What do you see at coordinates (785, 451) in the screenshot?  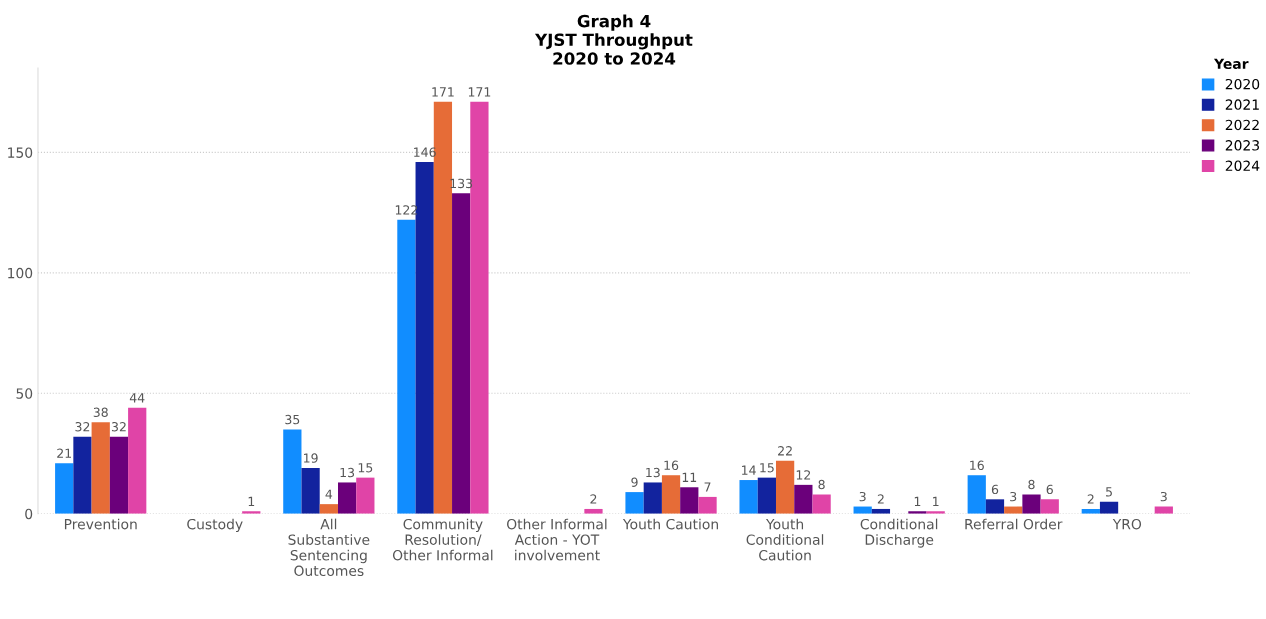 I see `data-label: 22` at bounding box center [785, 451].